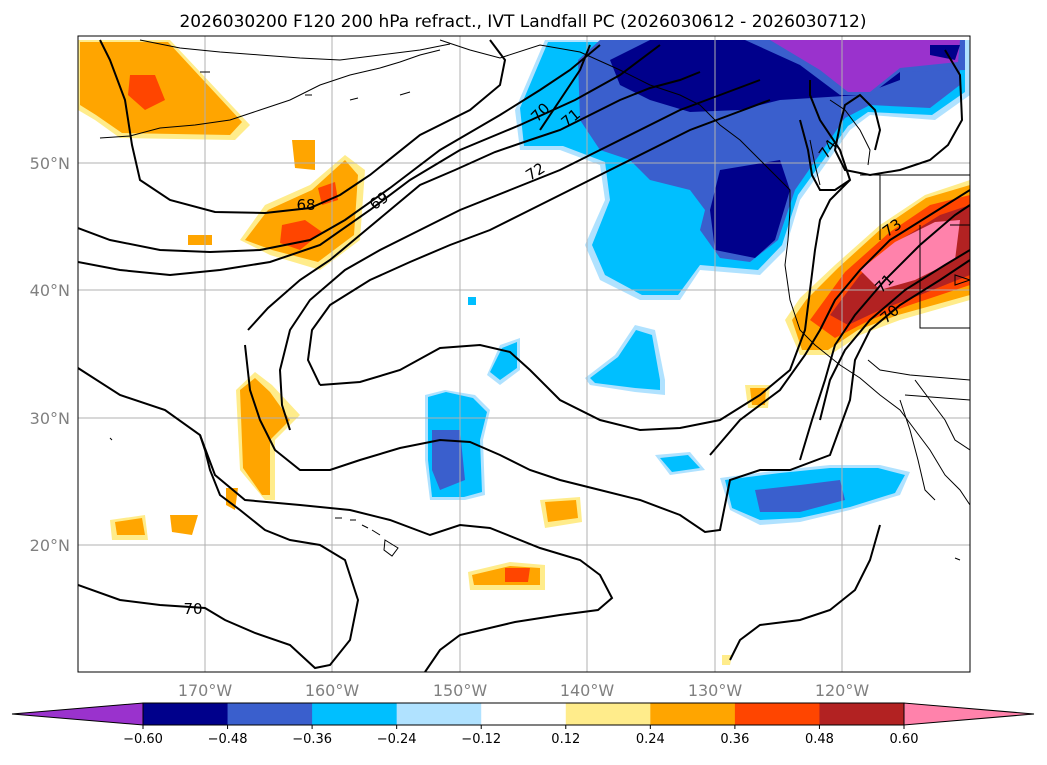  I want to click on longitude-labels: 170°W 160°W 150°W 140°W 130°W 120°W, so click(524, 690).